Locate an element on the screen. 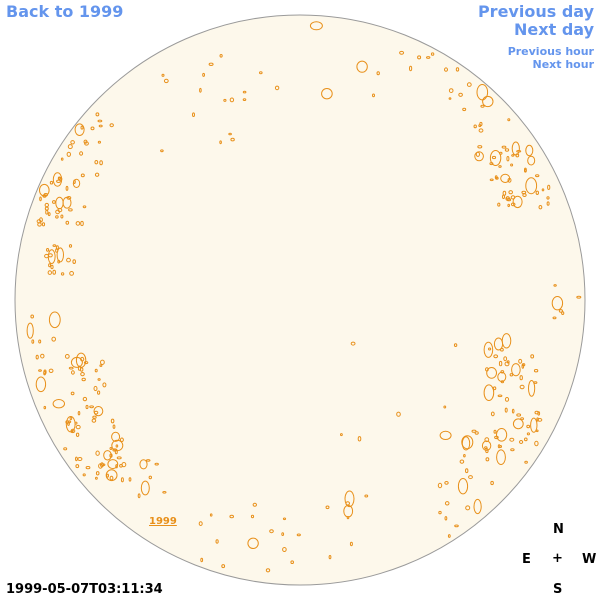 This screenshot has height=600, width=600. previous-day-link: Previous day is located at coordinates (535, 11).